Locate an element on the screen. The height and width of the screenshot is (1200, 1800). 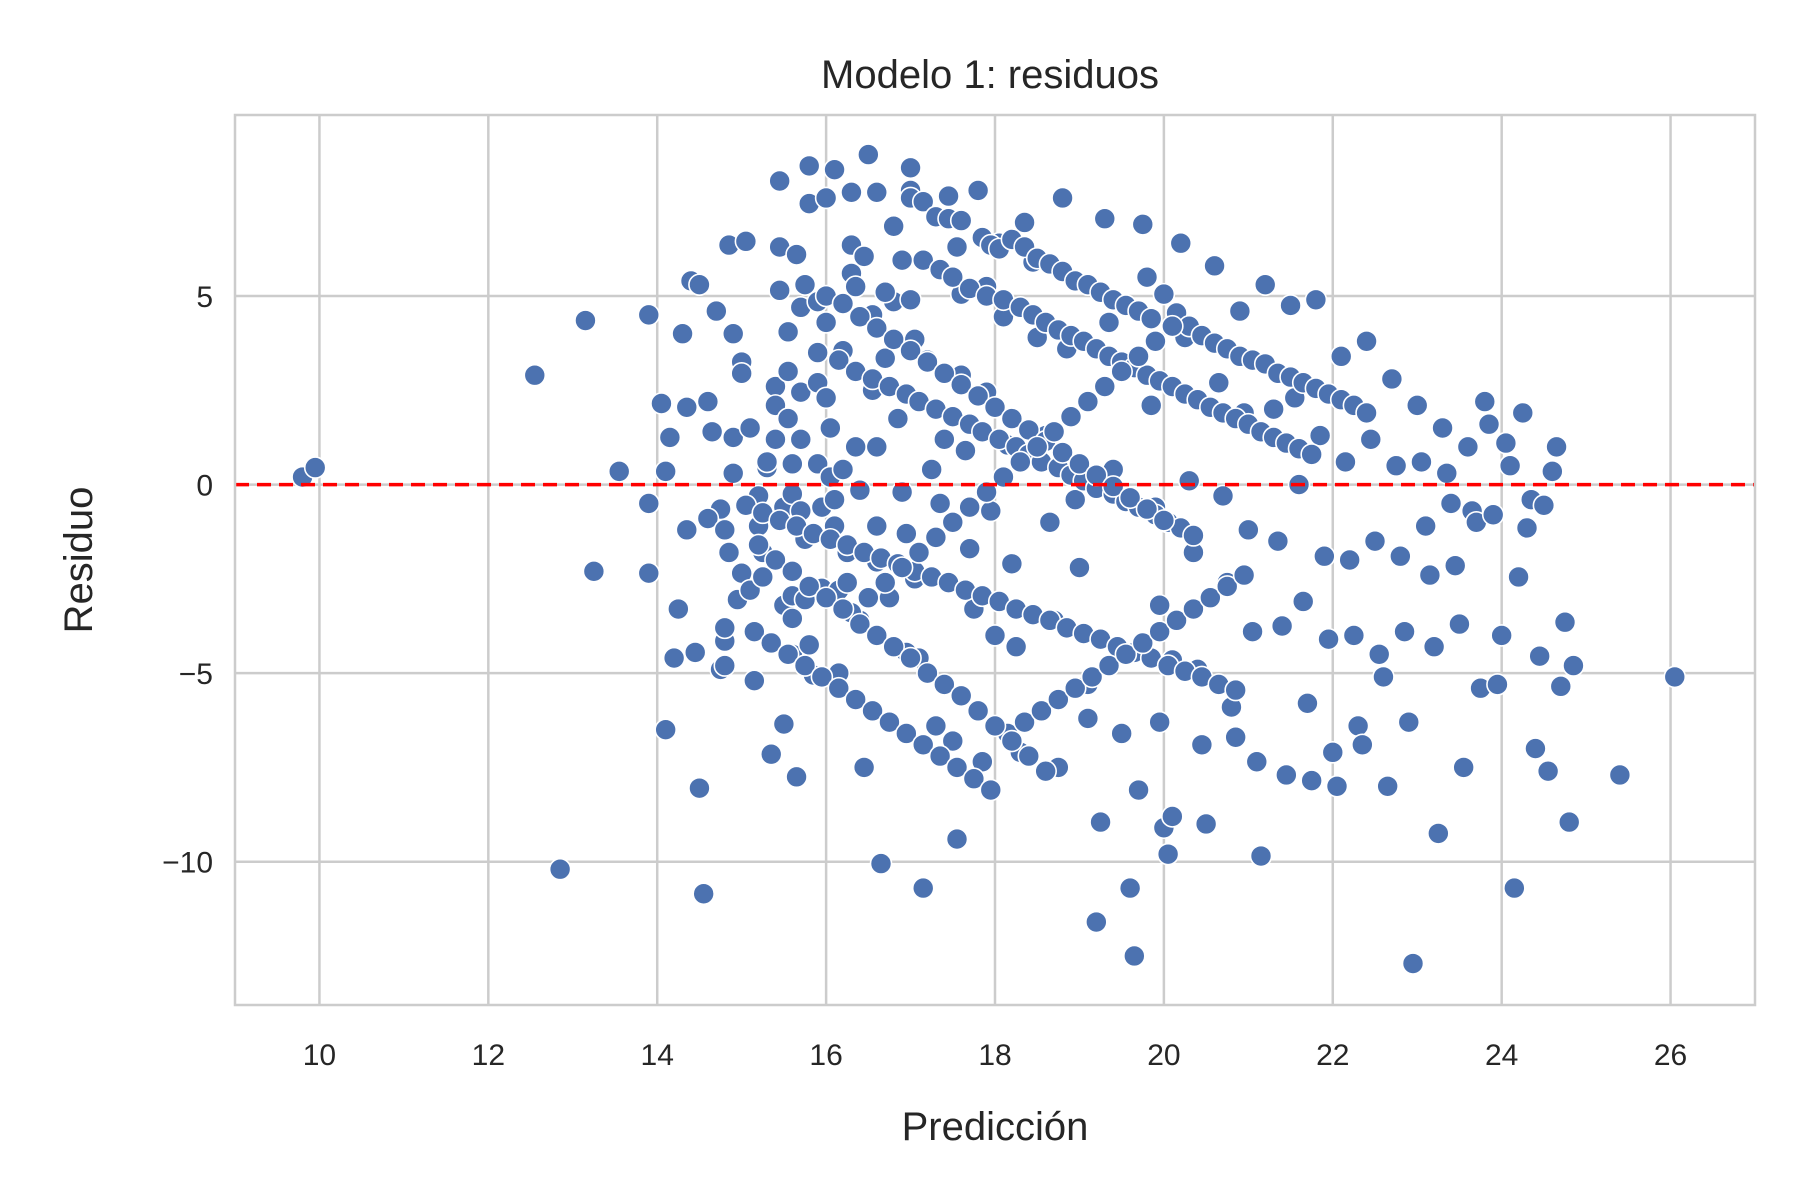
x-tick-label: 24 is located at coordinates (1501, 1055).